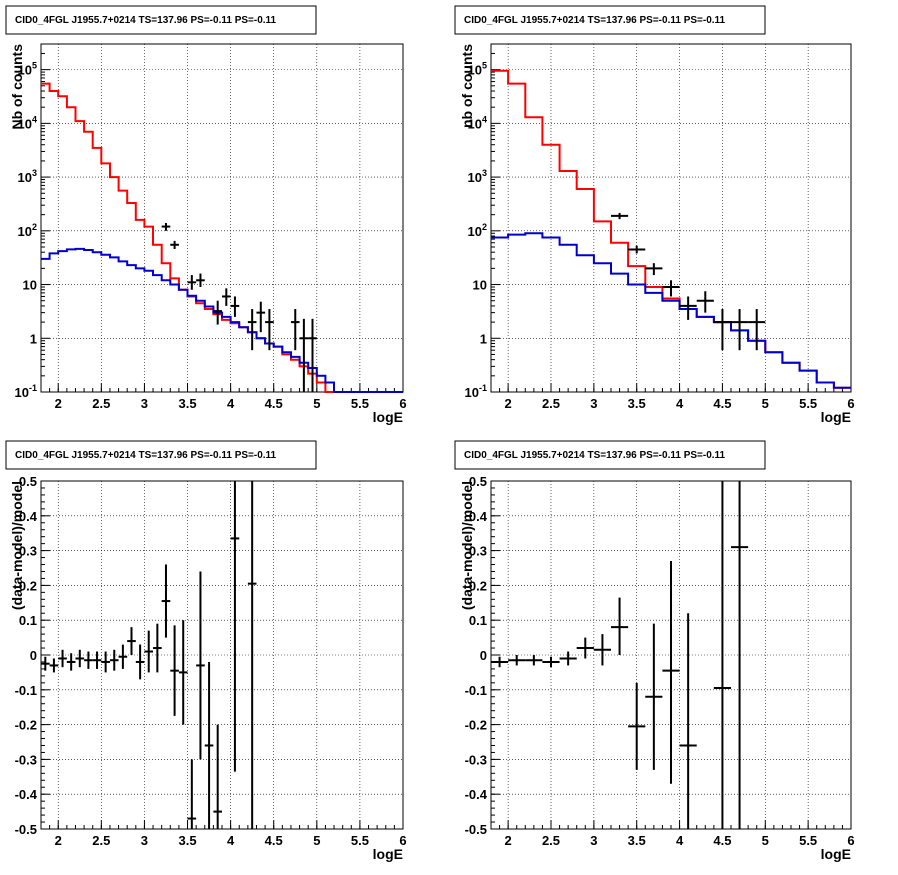 The image size is (898, 875). What do you see at coordinates (28, 516) in the screenshot?
I see `y-tick-label: 0.4` at bounding box center [28, 516].